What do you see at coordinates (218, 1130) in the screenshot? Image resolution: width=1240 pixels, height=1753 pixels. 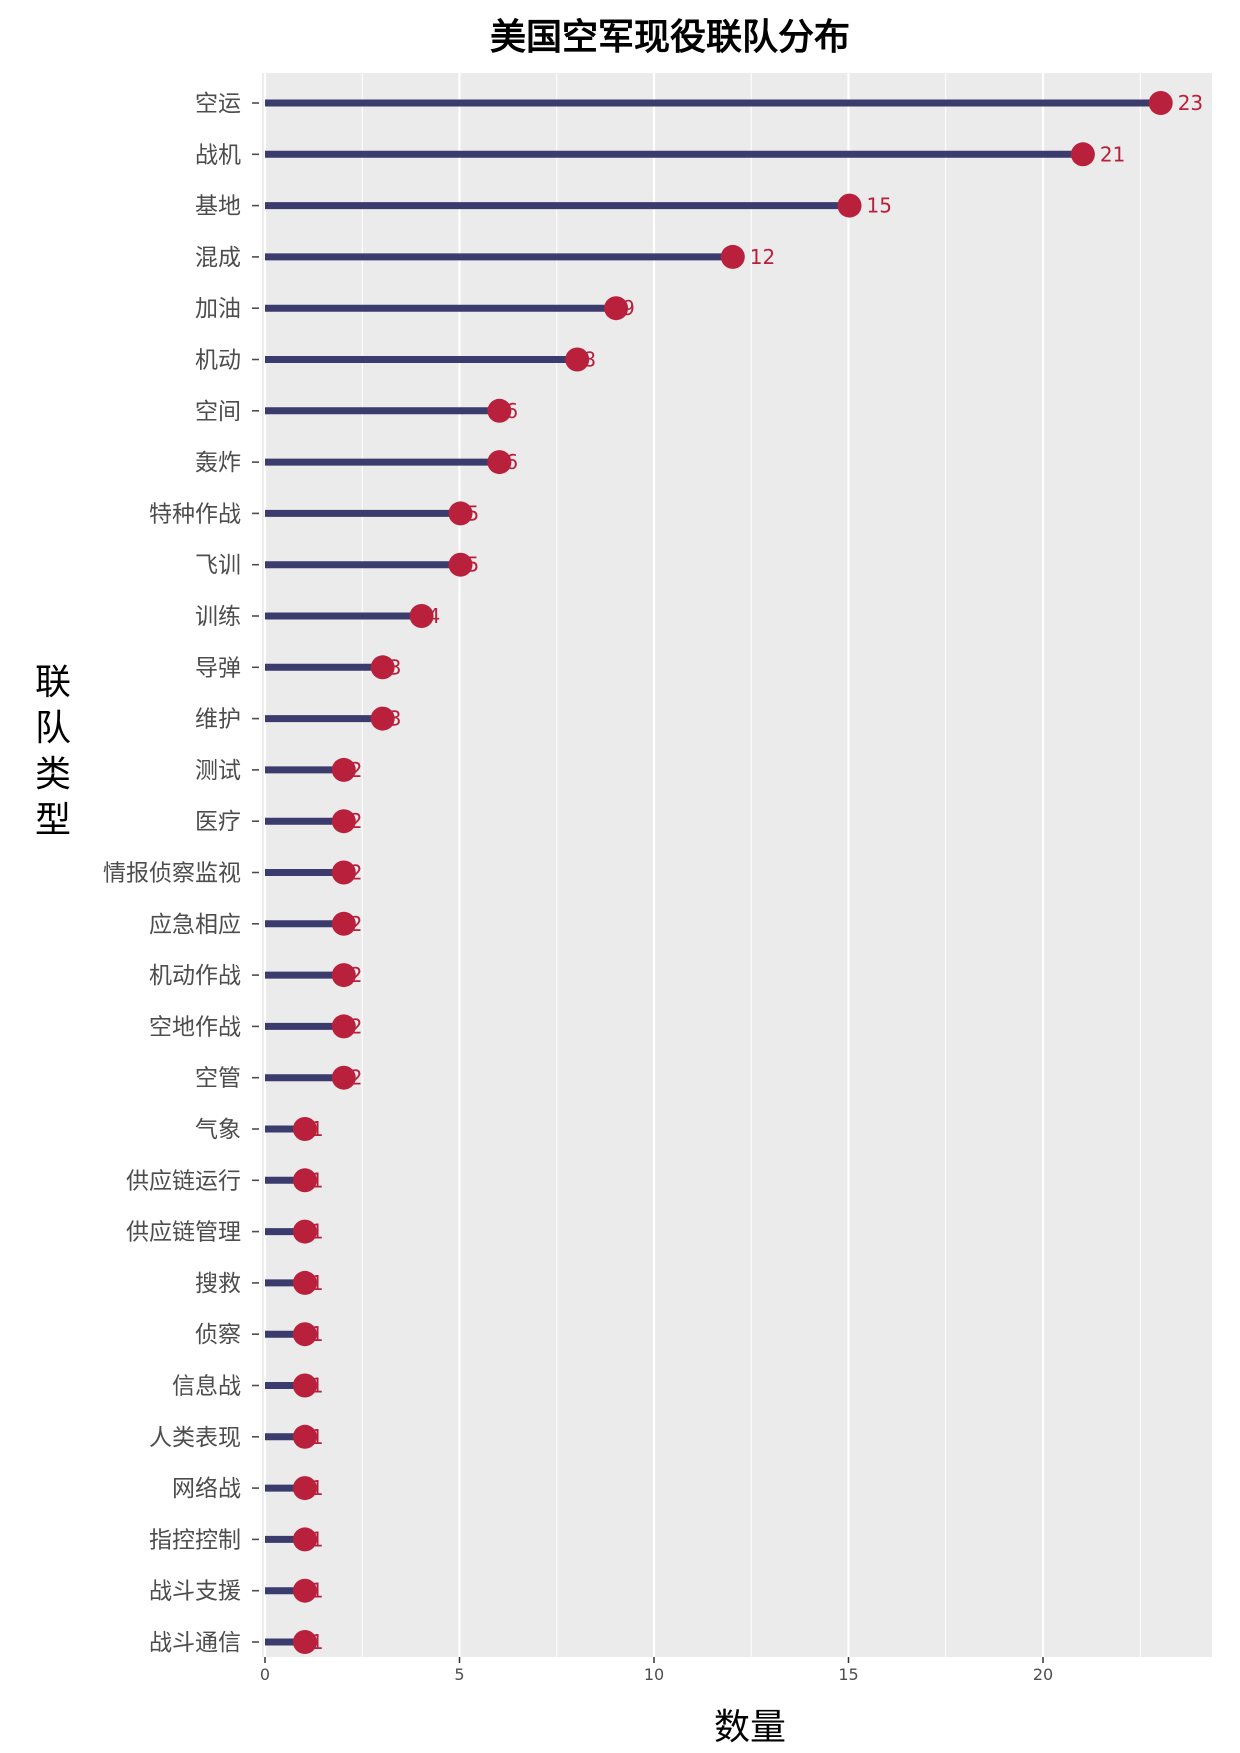 I see `y-tick-label: 气象` at bounding box center [218, 1130].